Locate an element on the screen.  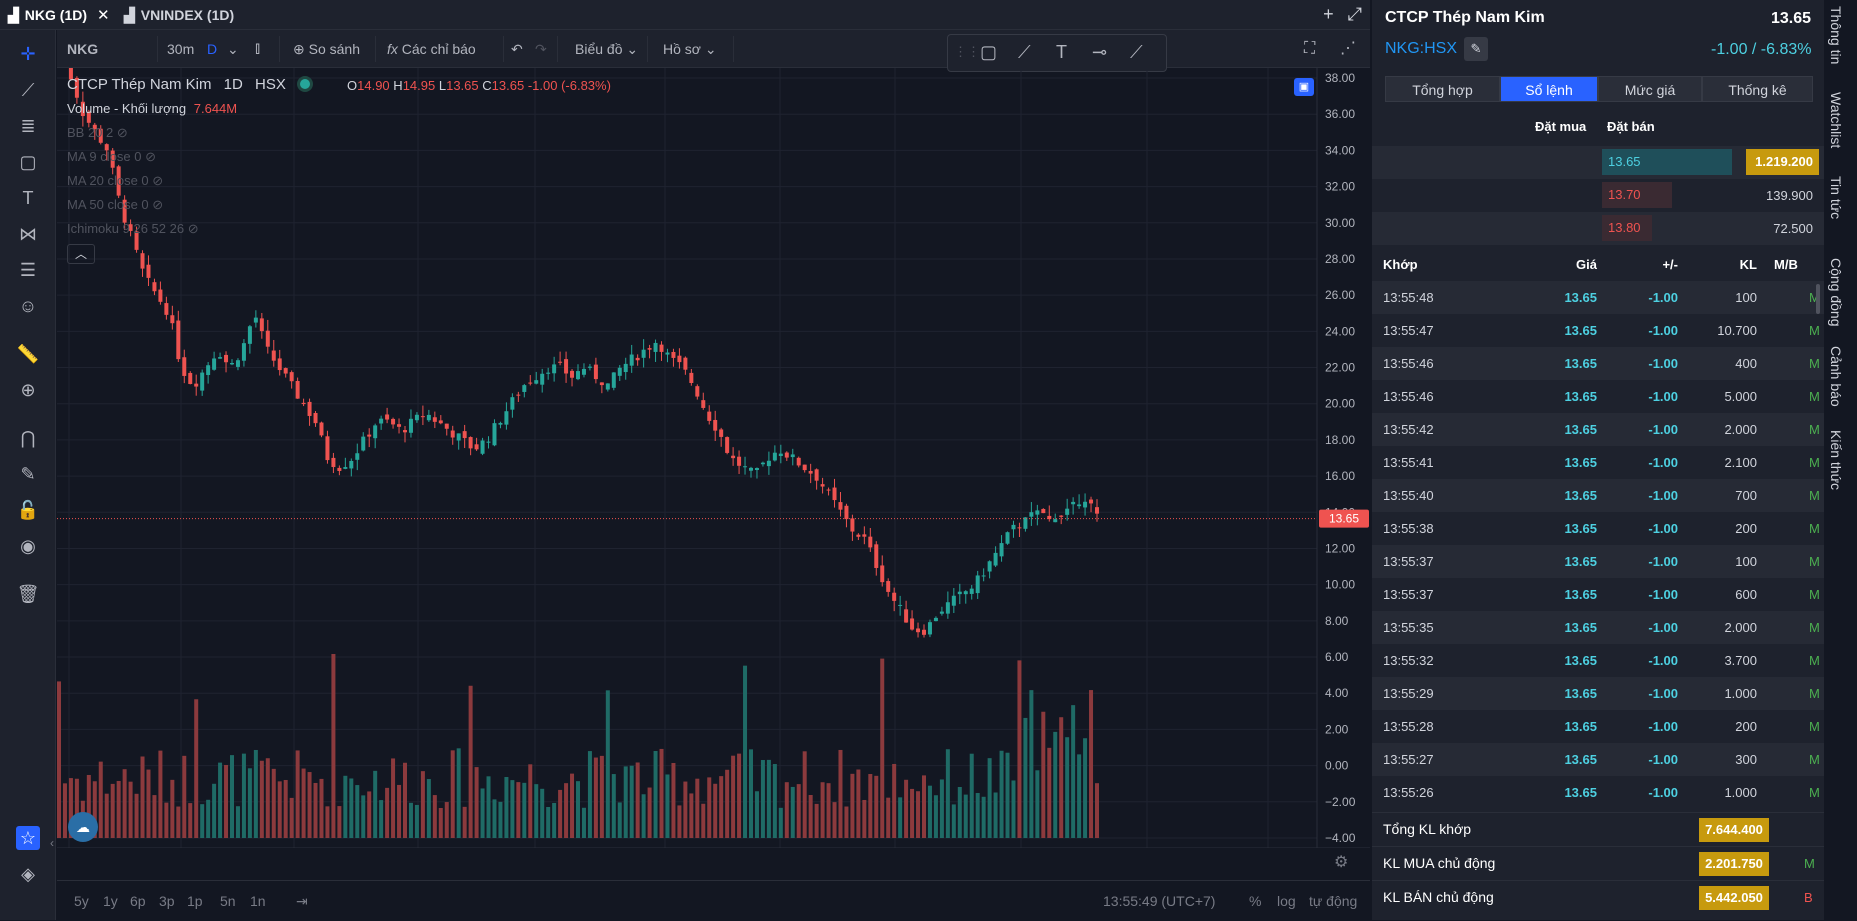
star-icon: ☆ is located at coordinates (28, 838).